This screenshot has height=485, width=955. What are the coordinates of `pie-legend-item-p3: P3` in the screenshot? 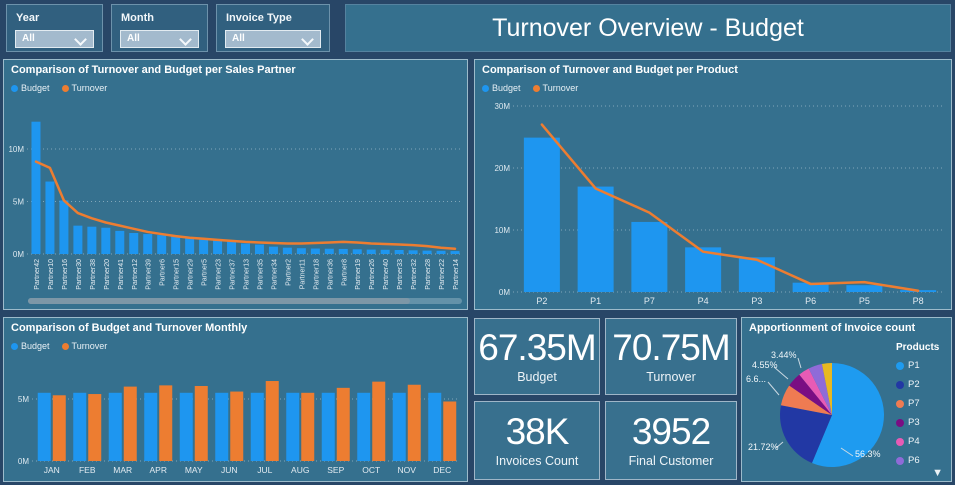 It's located at (921, 422).